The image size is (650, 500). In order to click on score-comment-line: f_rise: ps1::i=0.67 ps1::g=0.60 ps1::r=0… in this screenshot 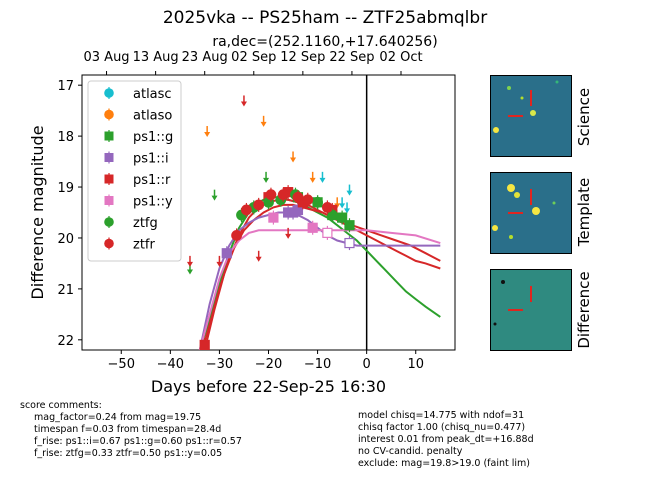, I will do `click(138, 441)`.